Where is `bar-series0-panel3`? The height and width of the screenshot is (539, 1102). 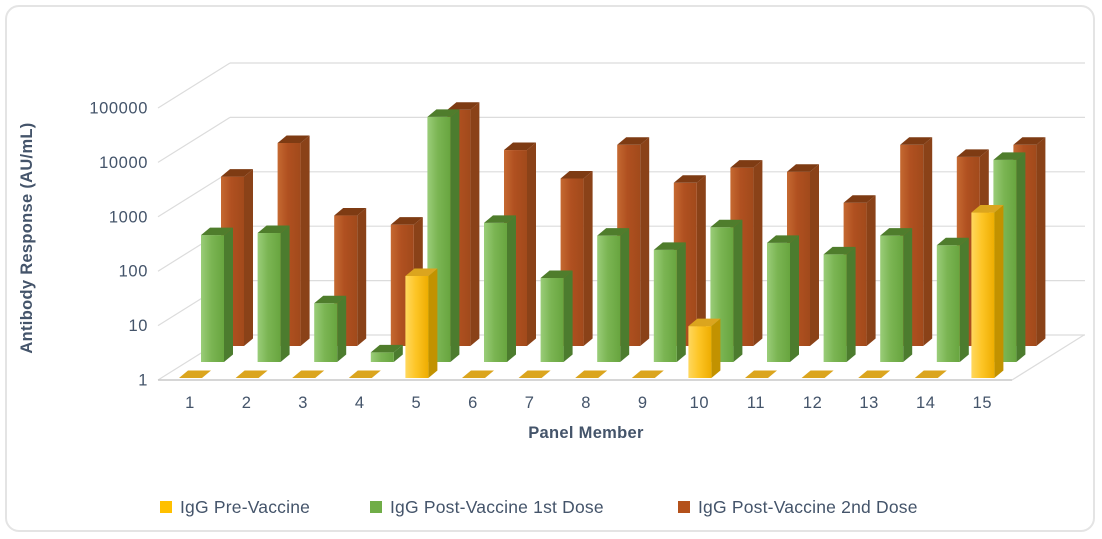 bar-series0-panel3 is located at coordinates (308, 374).